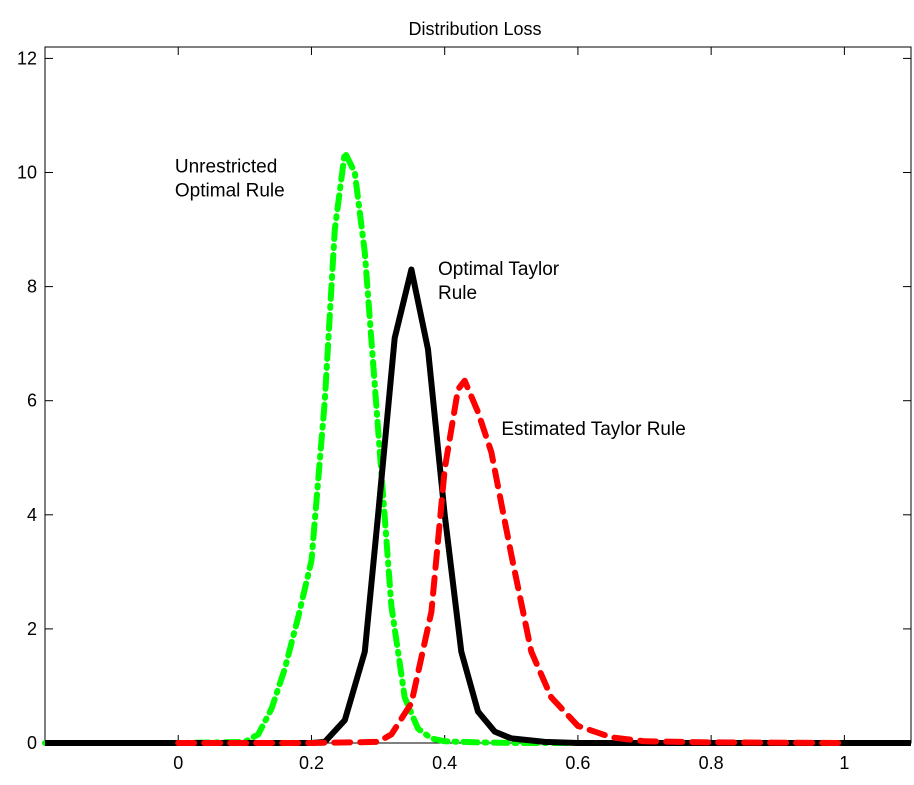 The image size is (914, 785). I want to click on annotation-line: Optimal Rule, so click(230, 191).